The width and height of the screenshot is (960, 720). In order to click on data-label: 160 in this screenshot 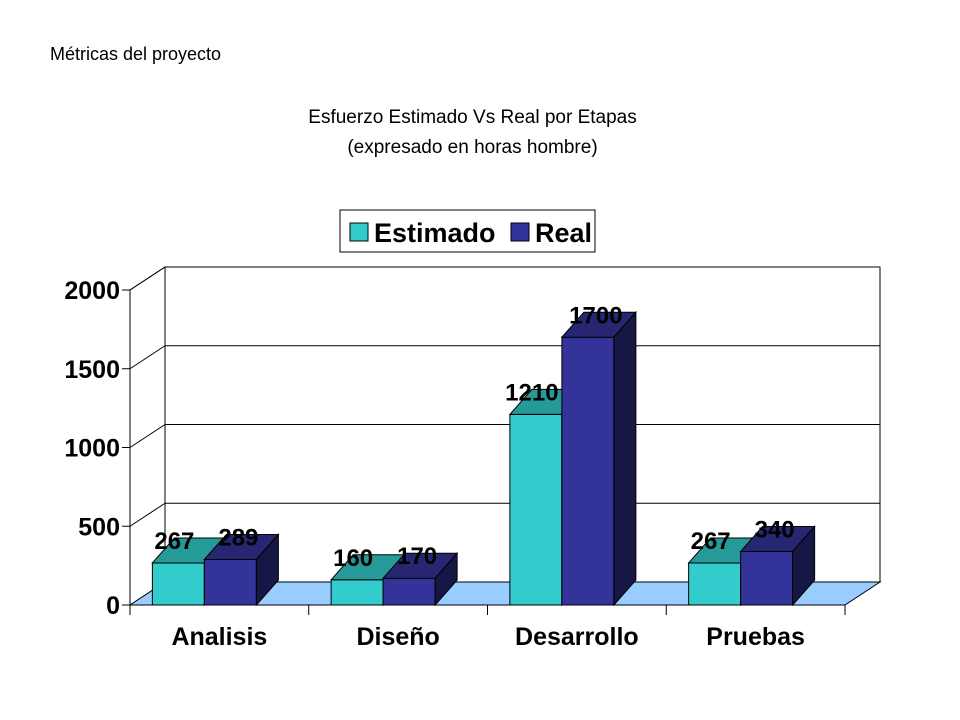, I will do `click(353, 558)`.